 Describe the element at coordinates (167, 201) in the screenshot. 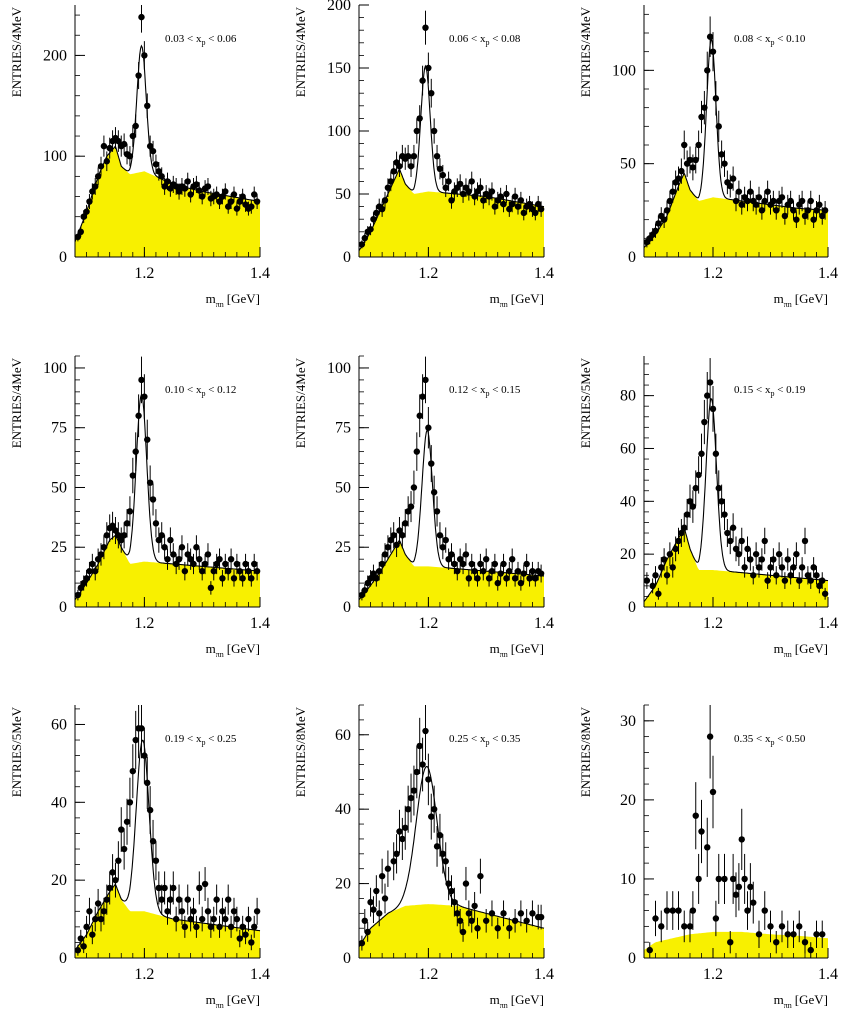

I see `background-area` at that location.